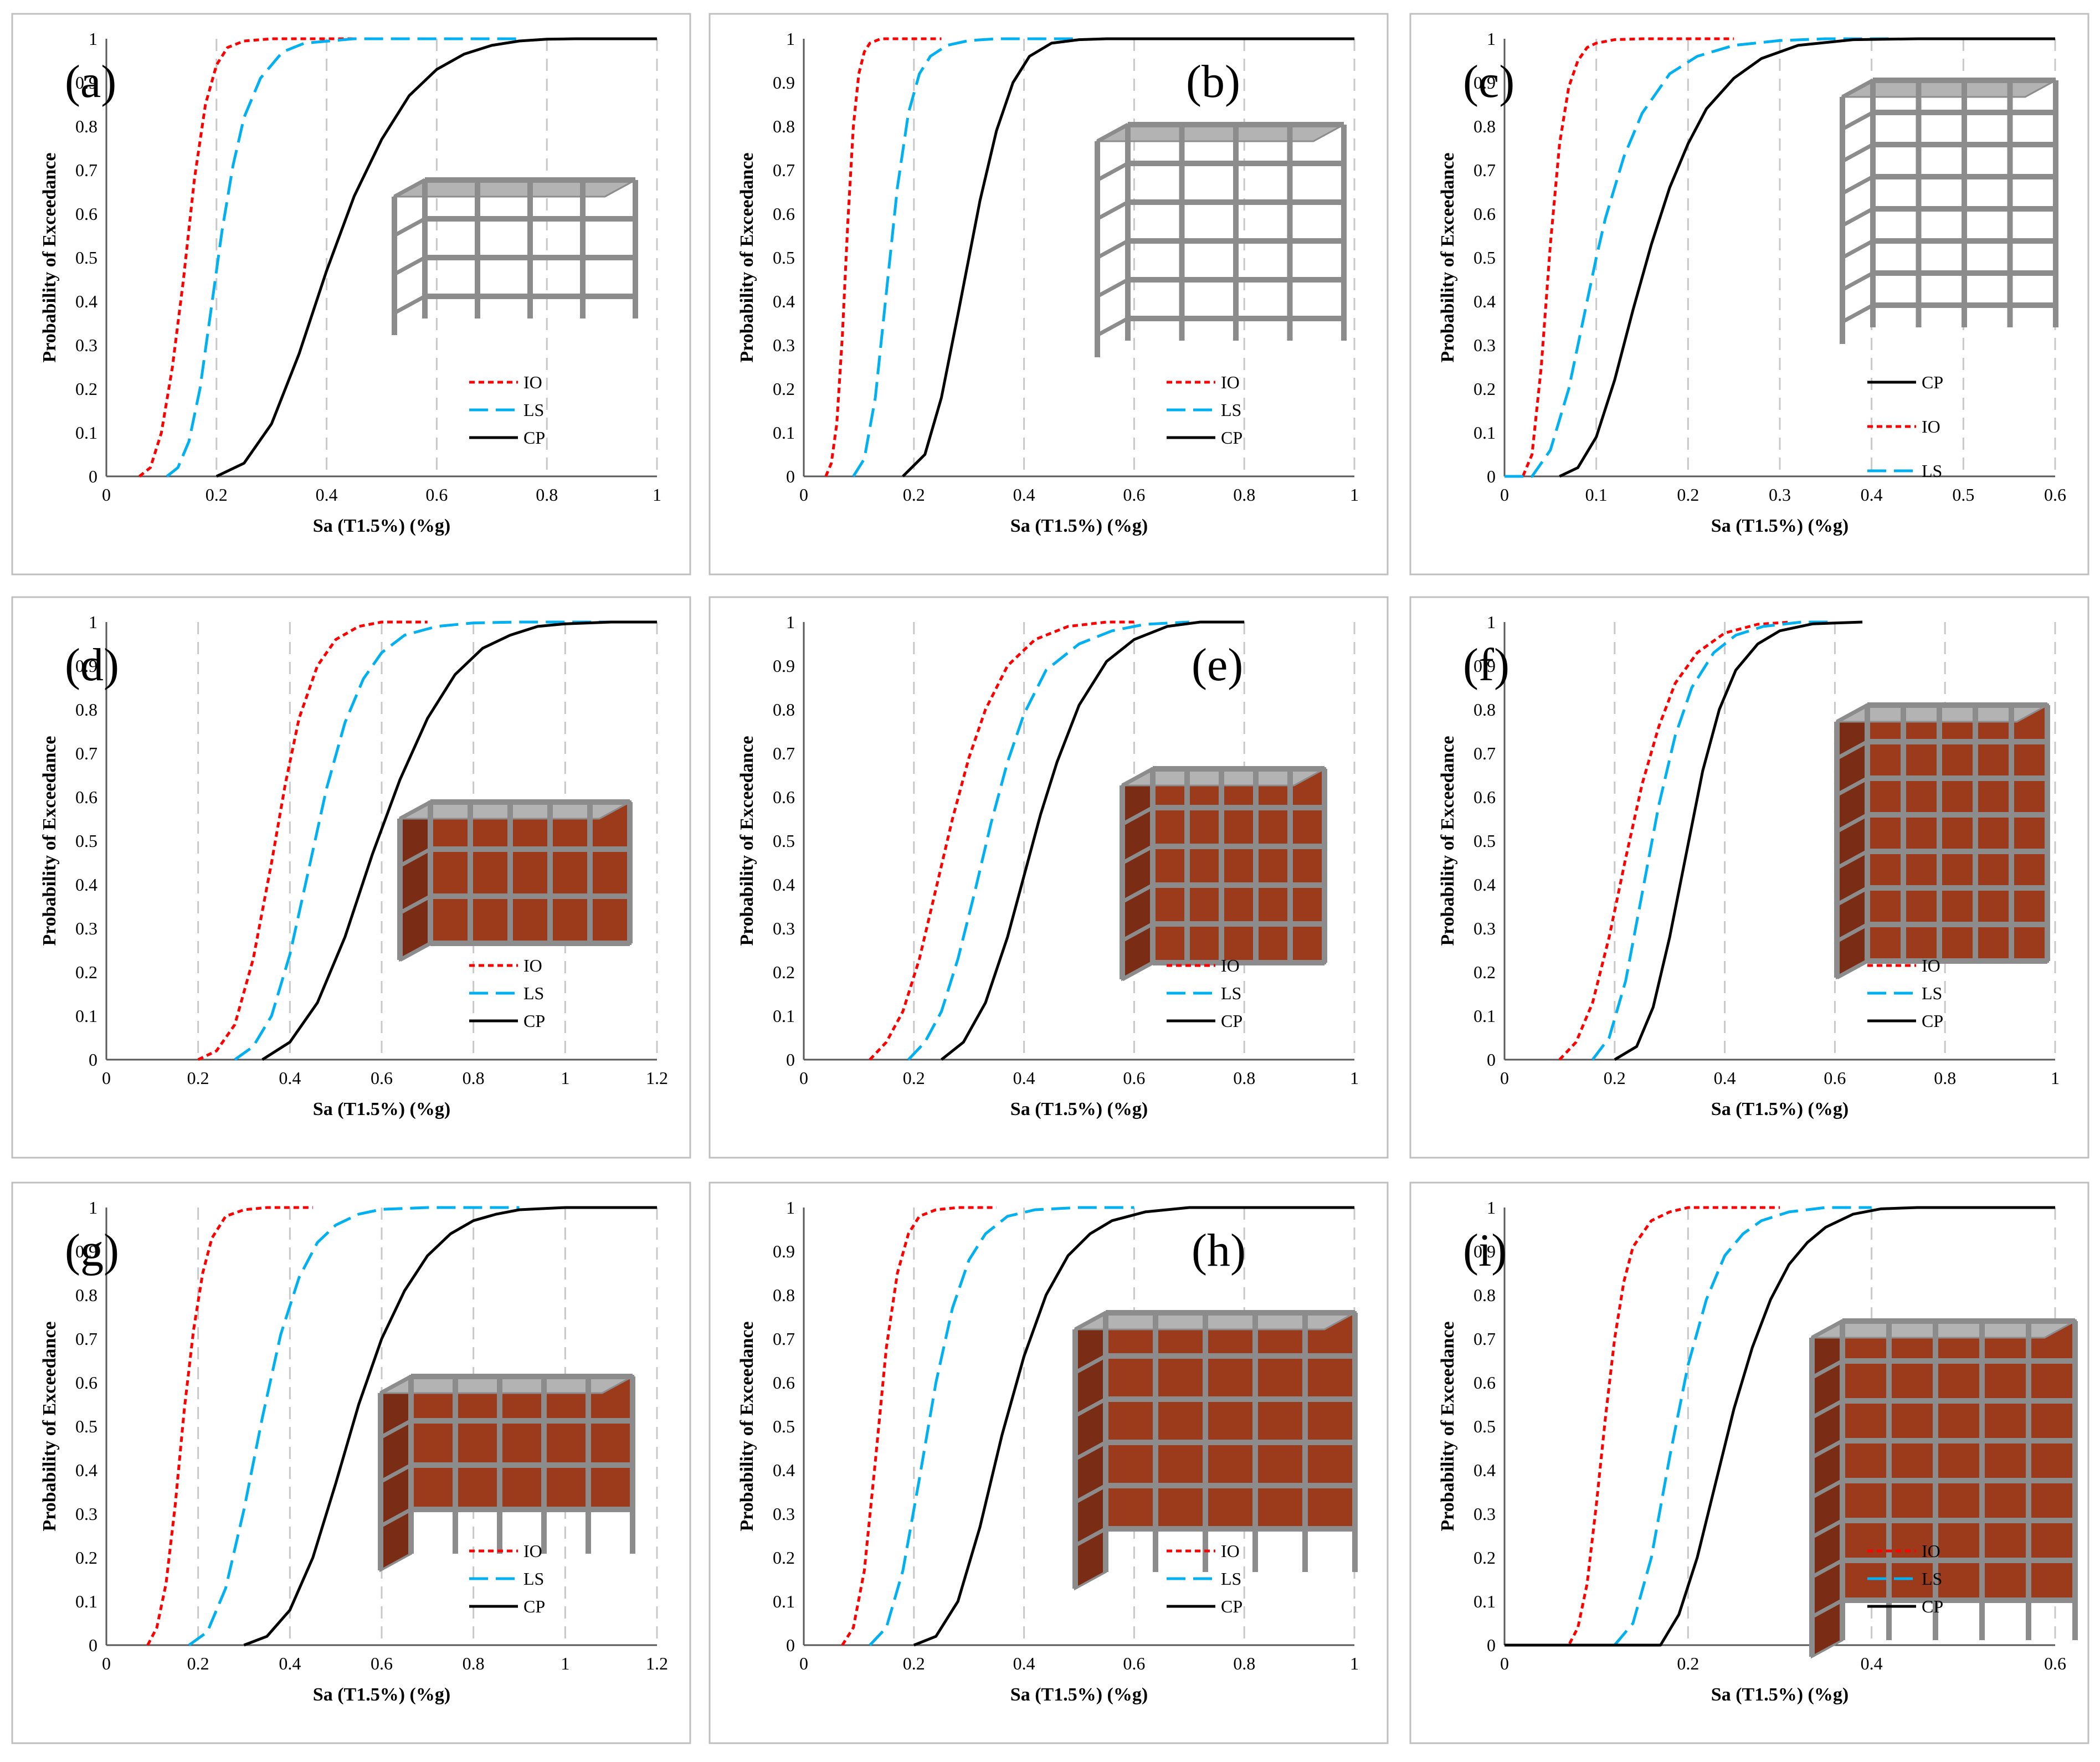 The image size is (2100, 1762). What do you see at coordinates (1230, 1420) in the screenshot?
I see `building-infill` at bounding box center [1230, 1420].